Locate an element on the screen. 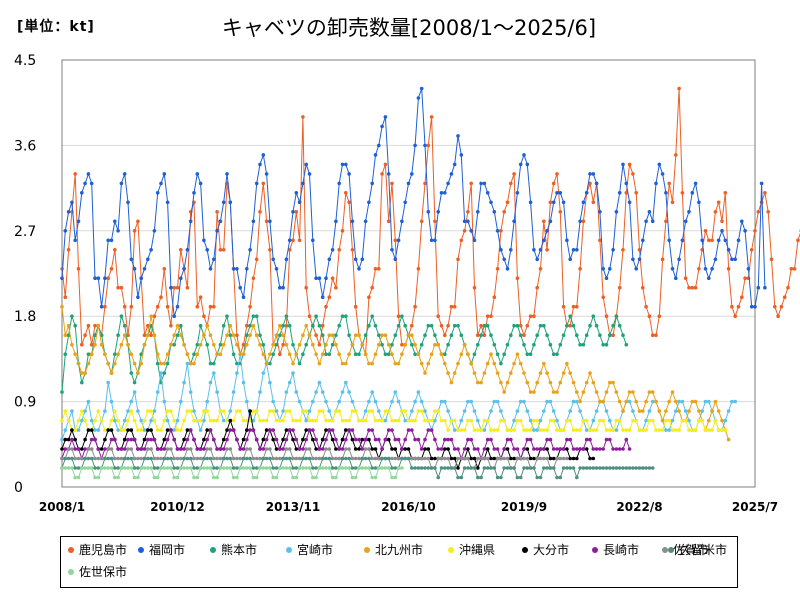 This screenshot has height=600, width=800. y-tick-label: 0.9 is located at coordinates (25, 403).